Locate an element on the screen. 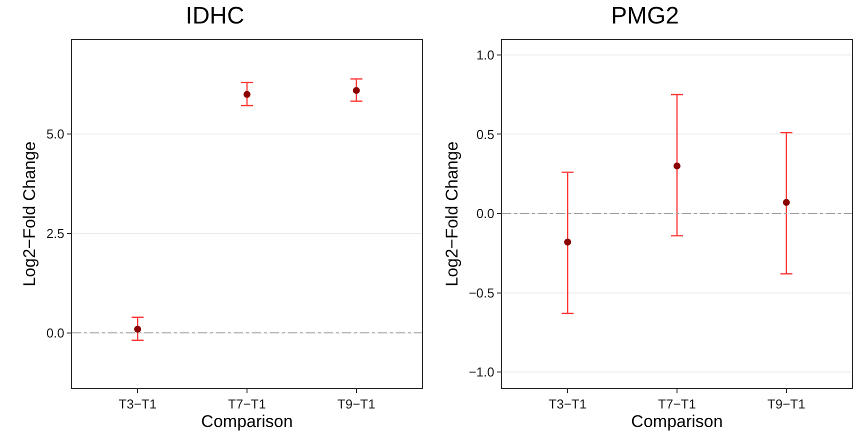 The image size is (860, 434). y-tick-label: 0.5 is located at coordinates (485, 134).